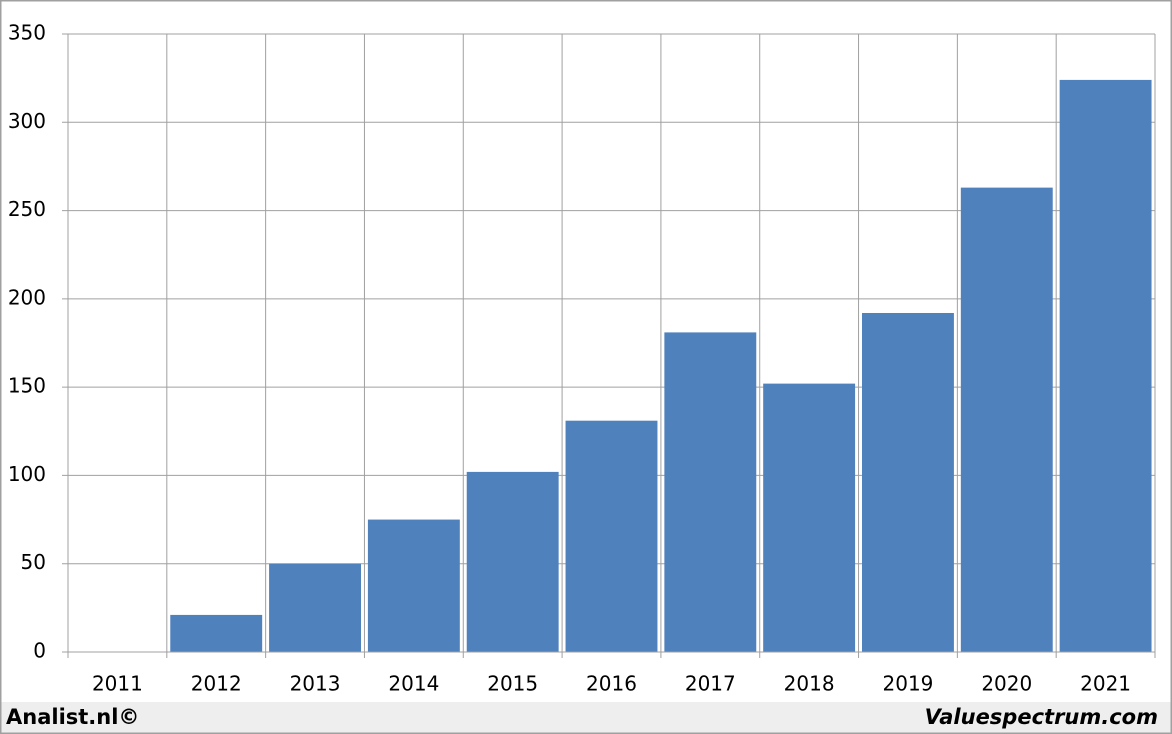  I want to click on y-tick-label: 50, so click(33, 562).